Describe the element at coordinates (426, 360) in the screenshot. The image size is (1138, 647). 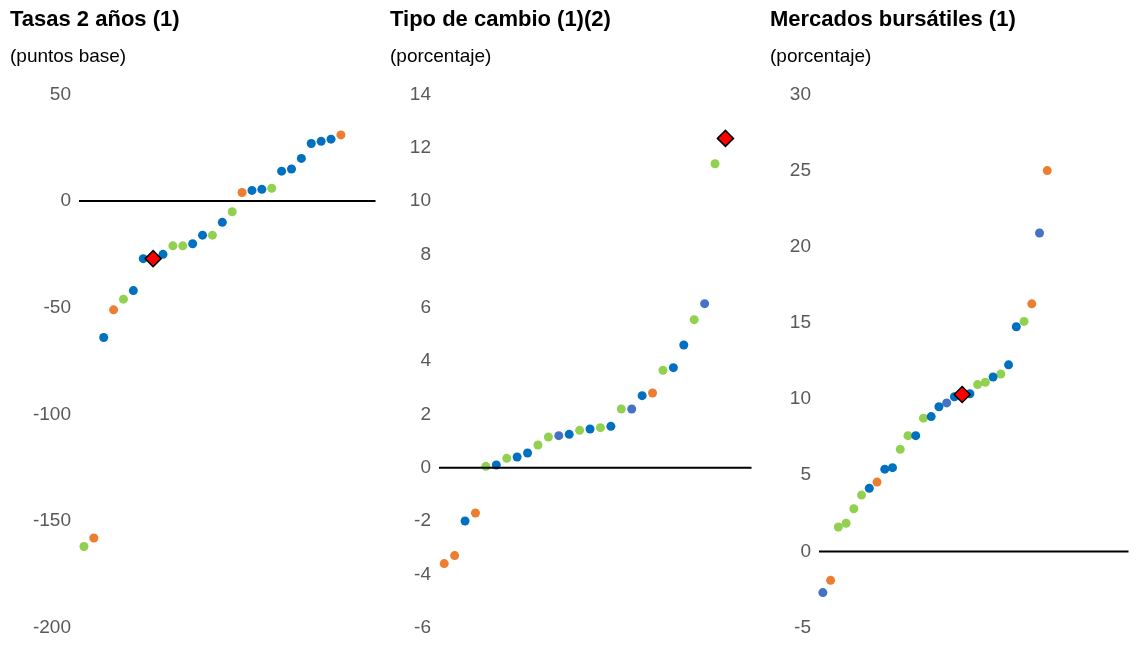
I see `y-tick-label: 4` at that location.